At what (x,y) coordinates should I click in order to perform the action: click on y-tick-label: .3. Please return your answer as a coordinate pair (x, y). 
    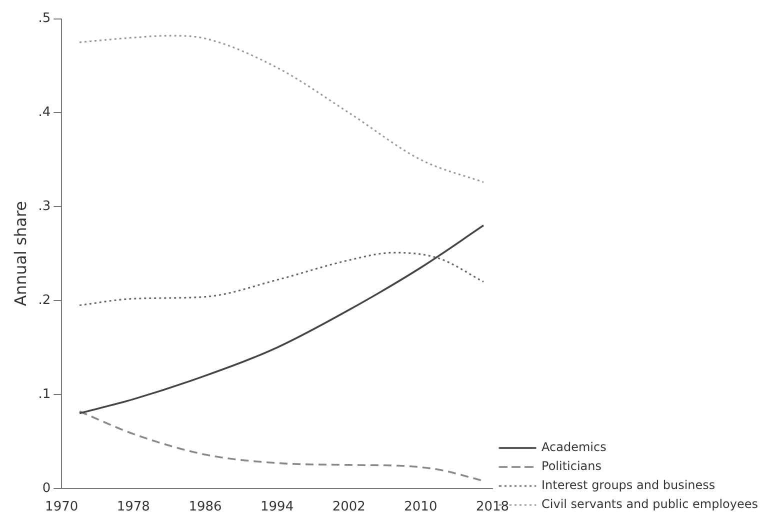
    Looking at the image, I should click on (44, 206).